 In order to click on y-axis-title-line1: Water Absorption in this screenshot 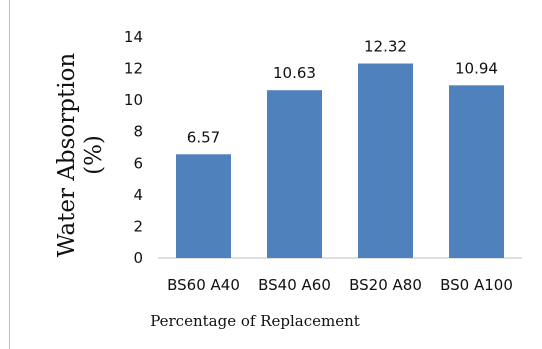, I will do `click(67, 155)`.